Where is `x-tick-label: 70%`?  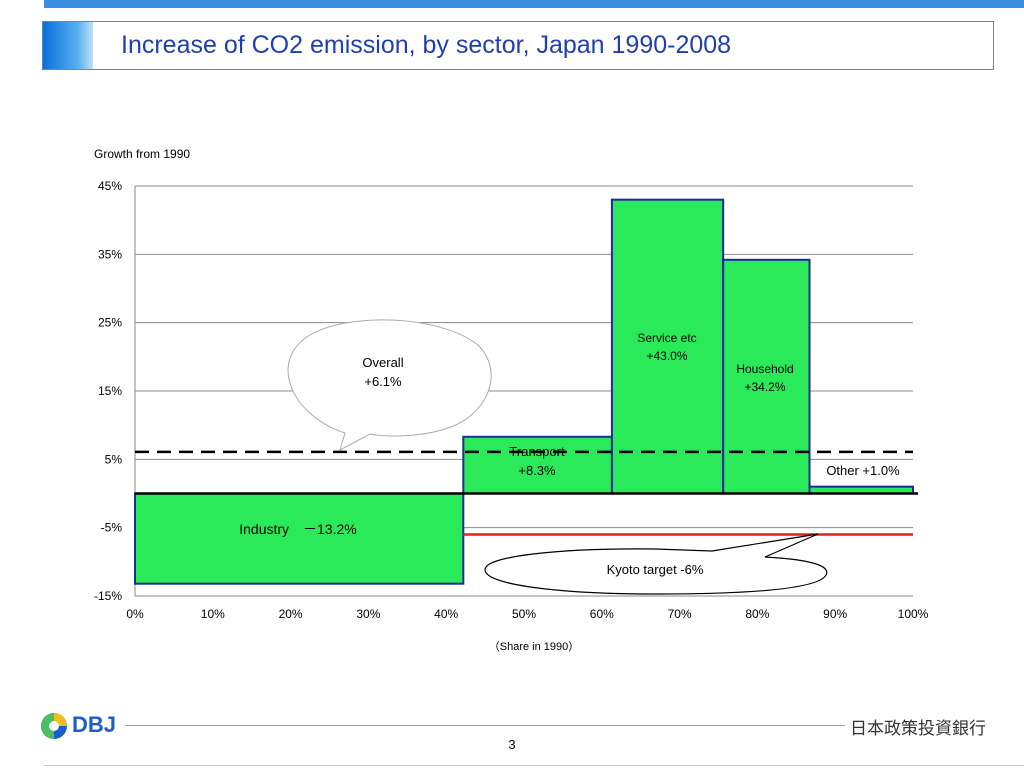
x-tick-label: 70% is located at coordinates (680, 614).